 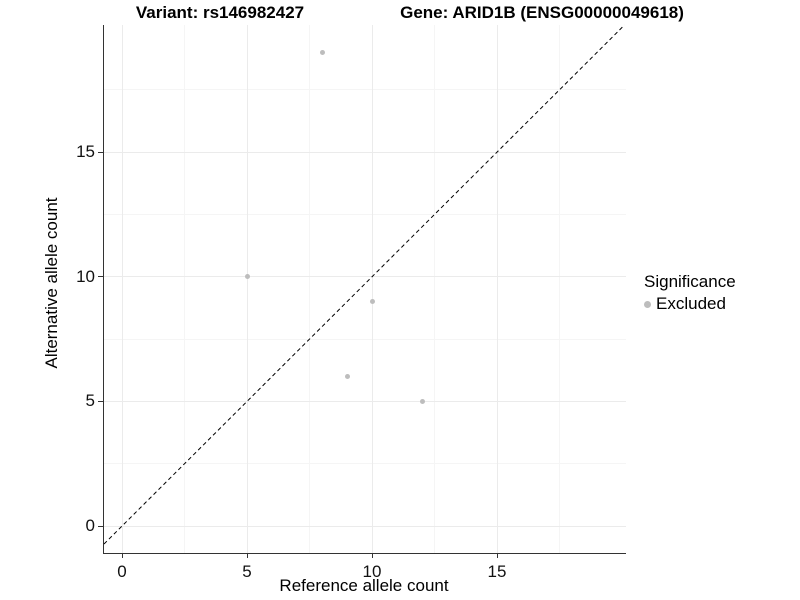 I want to click on y-tick-label: 5, so click(x=90, y=401).